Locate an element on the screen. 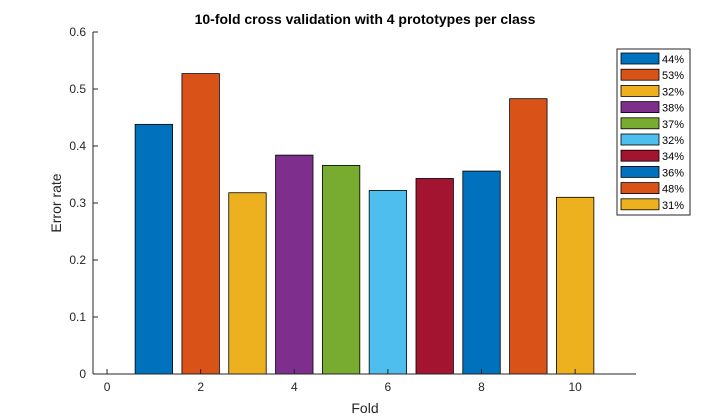 The width and height of the screenshot is (704, 420). legend: 44% 53% 32% 38% 37% 32% 34% 36% 48% 31% is located at coordinates (653, 132).